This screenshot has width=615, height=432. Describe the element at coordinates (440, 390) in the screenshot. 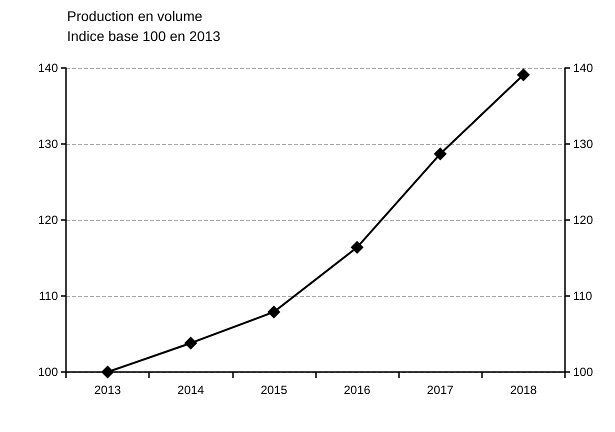

I see `x-tick-label: 2017` at that location.